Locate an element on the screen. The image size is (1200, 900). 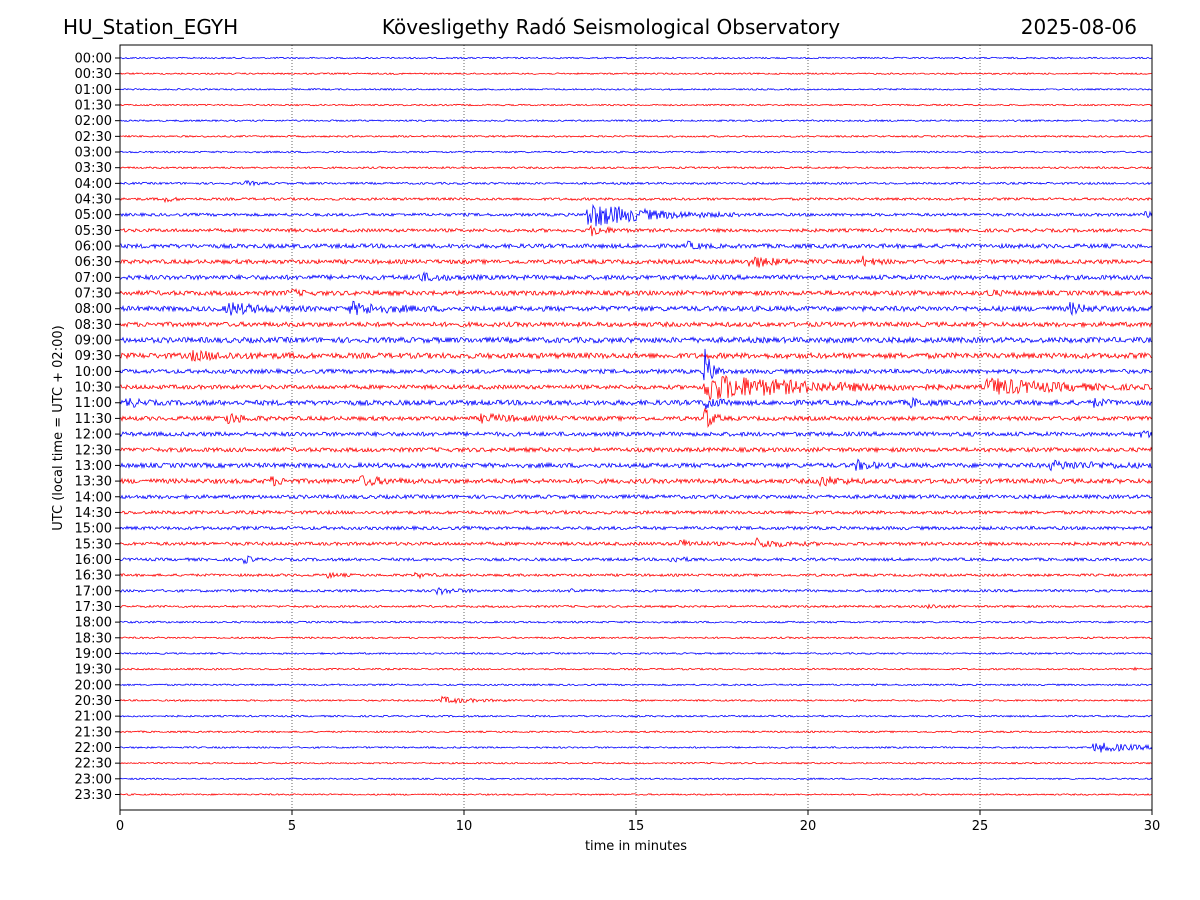
y-tick-label: 14:00 is located at coordinates (93, 497).